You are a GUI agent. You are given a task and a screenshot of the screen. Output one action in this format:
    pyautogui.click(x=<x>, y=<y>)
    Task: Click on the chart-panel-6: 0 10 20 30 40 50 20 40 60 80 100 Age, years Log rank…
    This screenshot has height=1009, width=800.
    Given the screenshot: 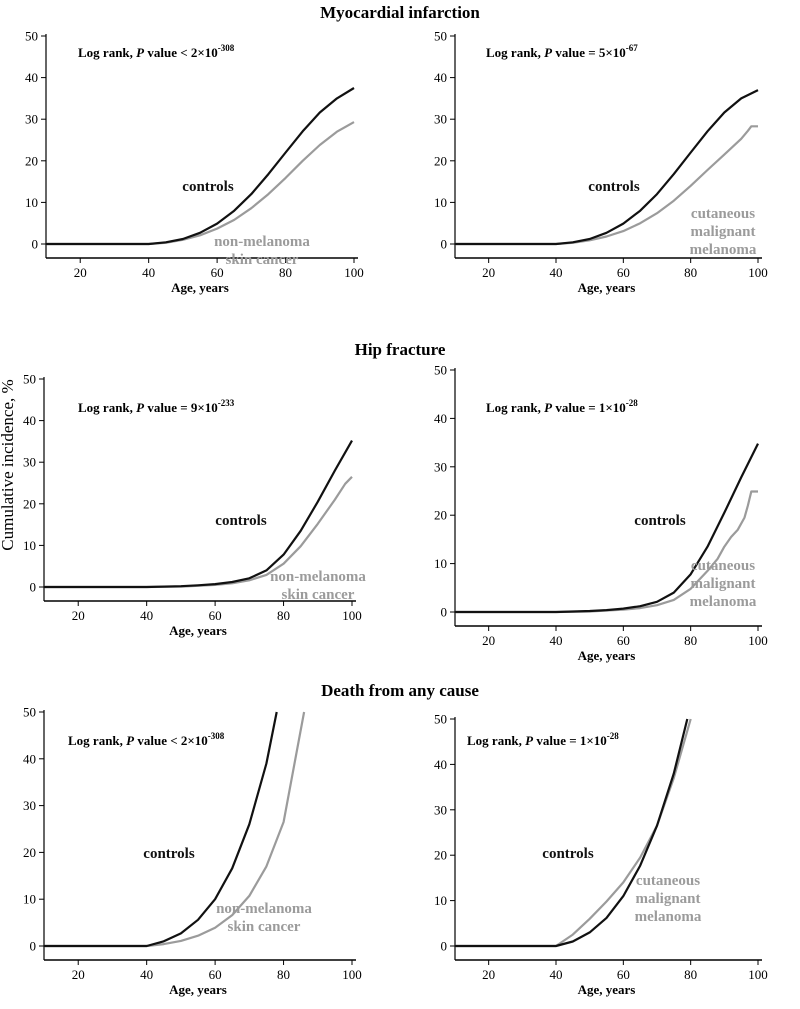 What is the action you would take?
    pyautogui.click(x=601, y=855)
    